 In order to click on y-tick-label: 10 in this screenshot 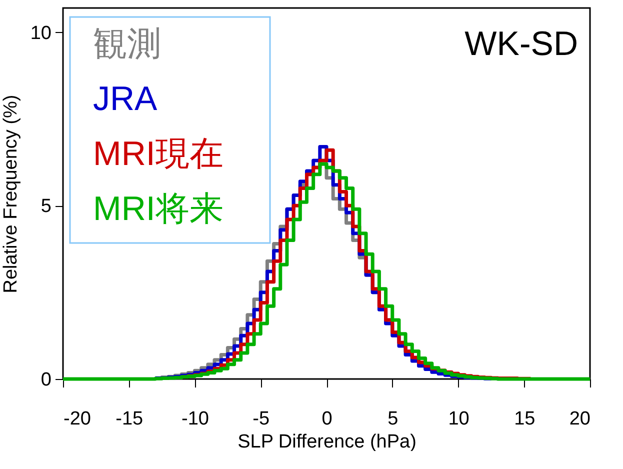, I will do `click(41, 33)`.